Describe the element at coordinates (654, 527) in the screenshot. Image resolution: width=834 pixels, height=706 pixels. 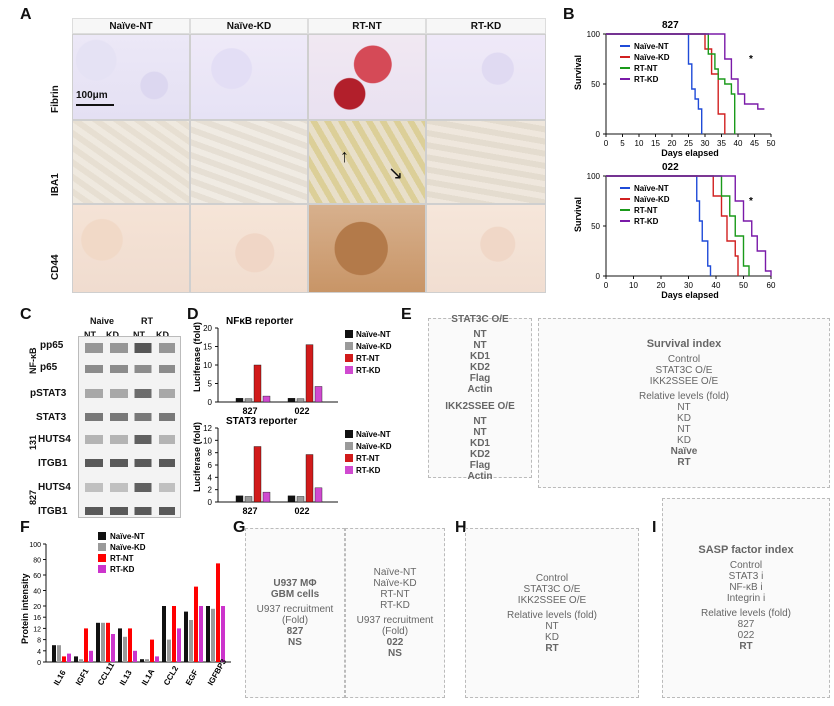
I see `panel-i-label: I` at that location.